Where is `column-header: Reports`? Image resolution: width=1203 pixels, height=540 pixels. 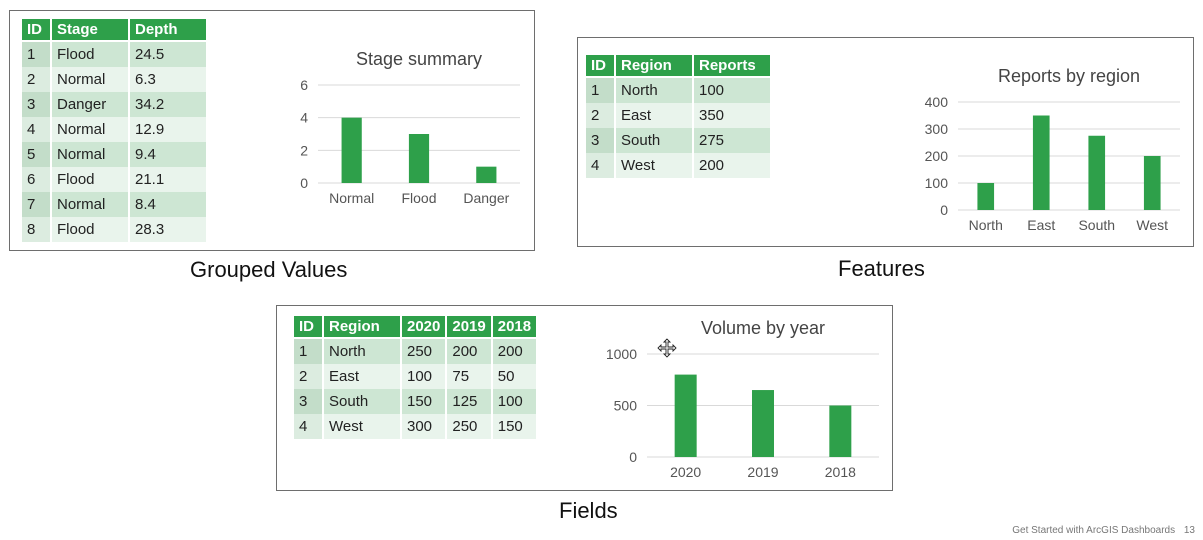 column-header: Reports is located at coordinates (732, 66).